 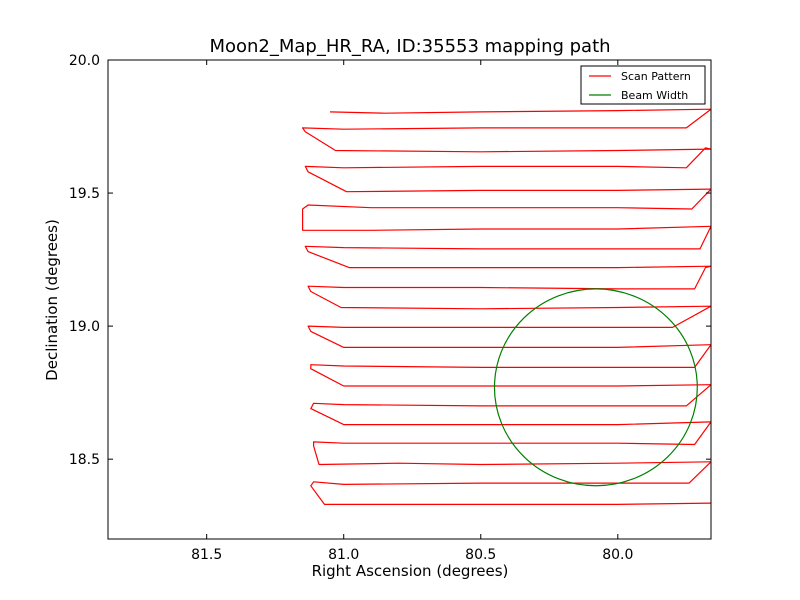 What do you see at coordinates (480, 555) in the screenshot?
I see `x-tick-label: 80.5` at bounding box center [480, 555].